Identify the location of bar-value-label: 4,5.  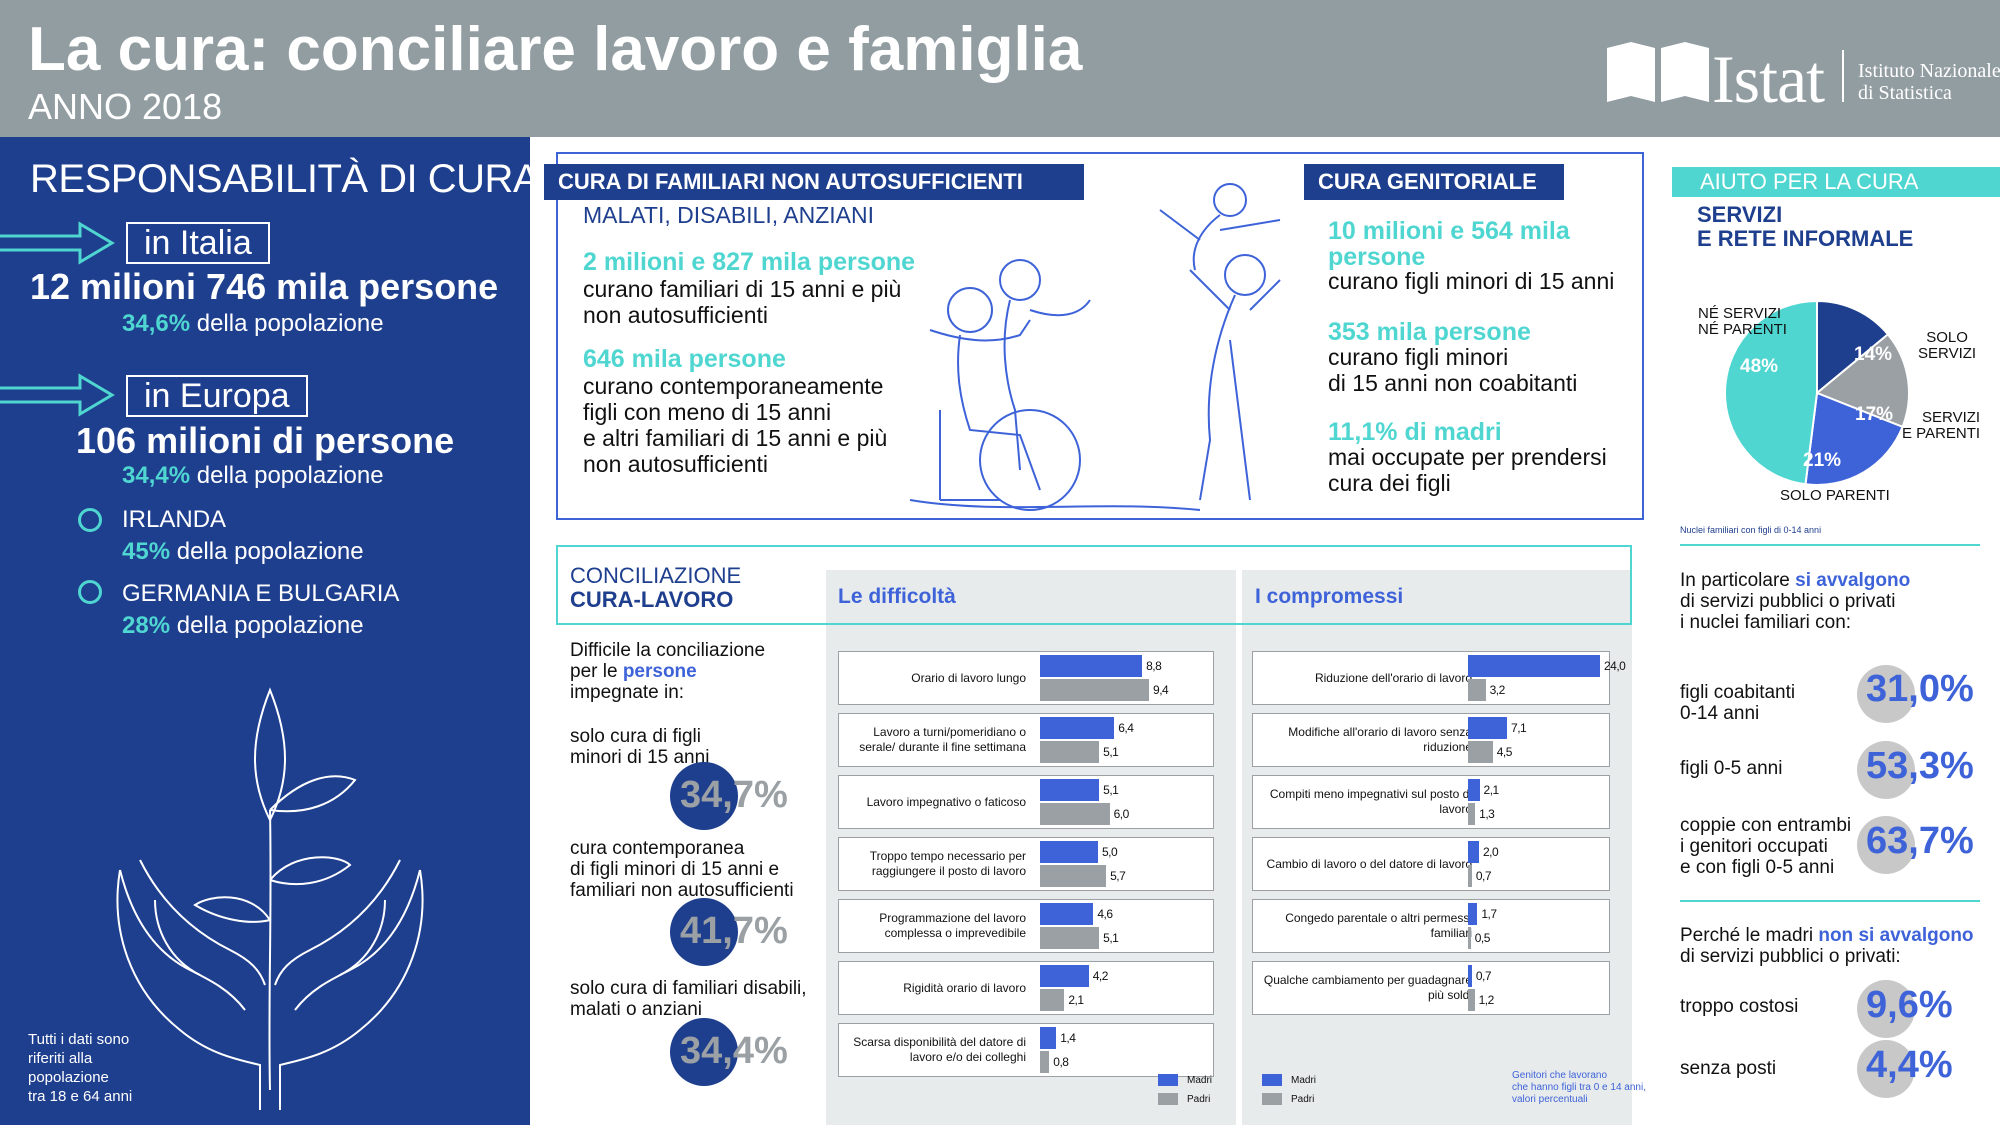
(1504, 752).